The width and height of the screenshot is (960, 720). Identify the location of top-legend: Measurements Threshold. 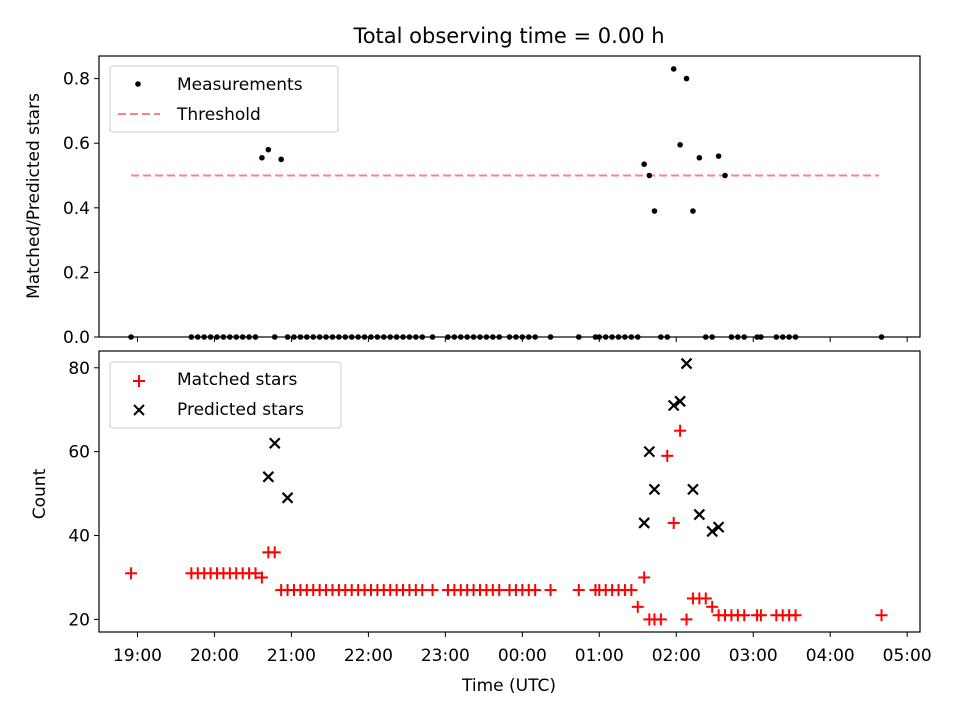
(224, 99).